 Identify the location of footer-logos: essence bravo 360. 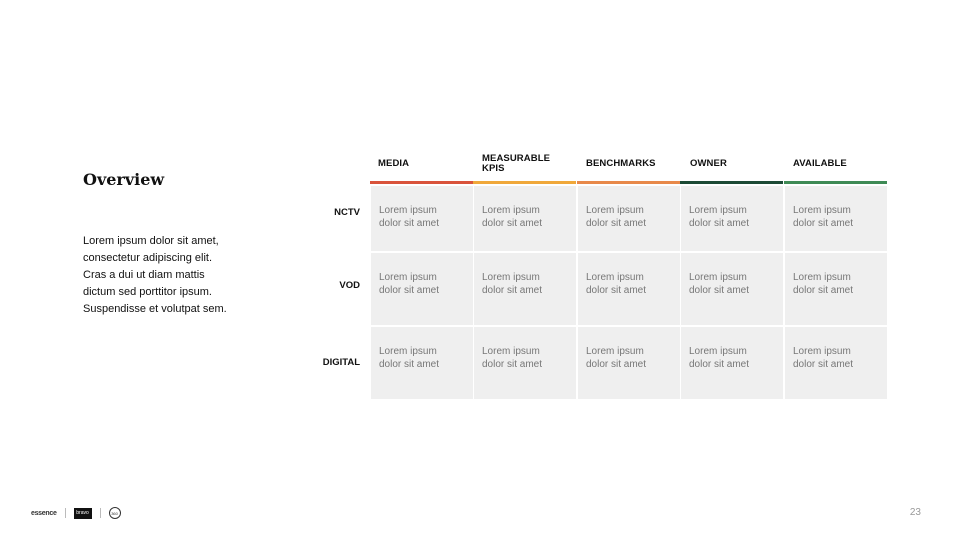
(76, 513).